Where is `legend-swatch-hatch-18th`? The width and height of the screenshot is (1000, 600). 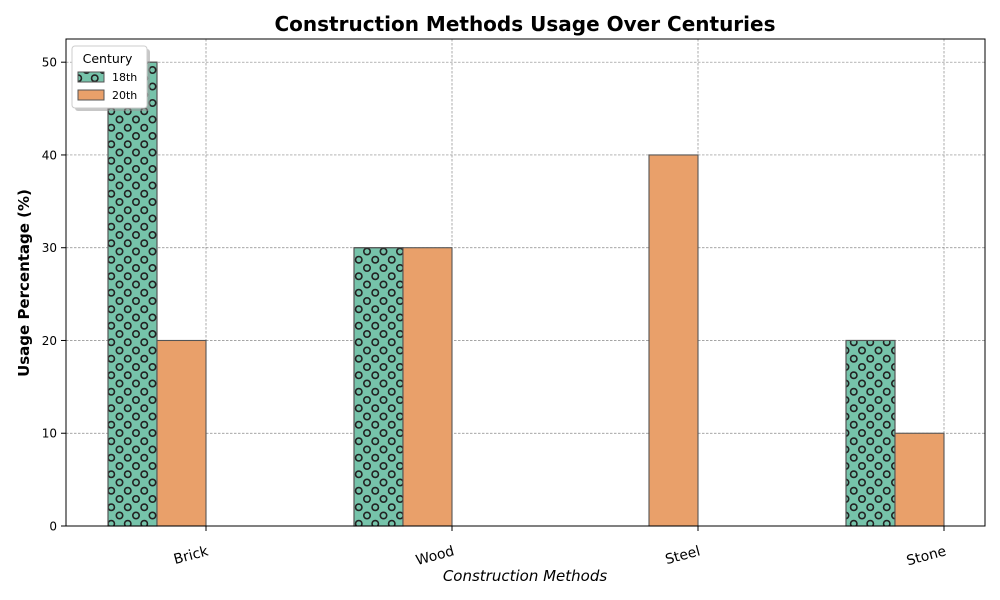 legend-swatch-hatch-18th is located at coordinates (91, 77).